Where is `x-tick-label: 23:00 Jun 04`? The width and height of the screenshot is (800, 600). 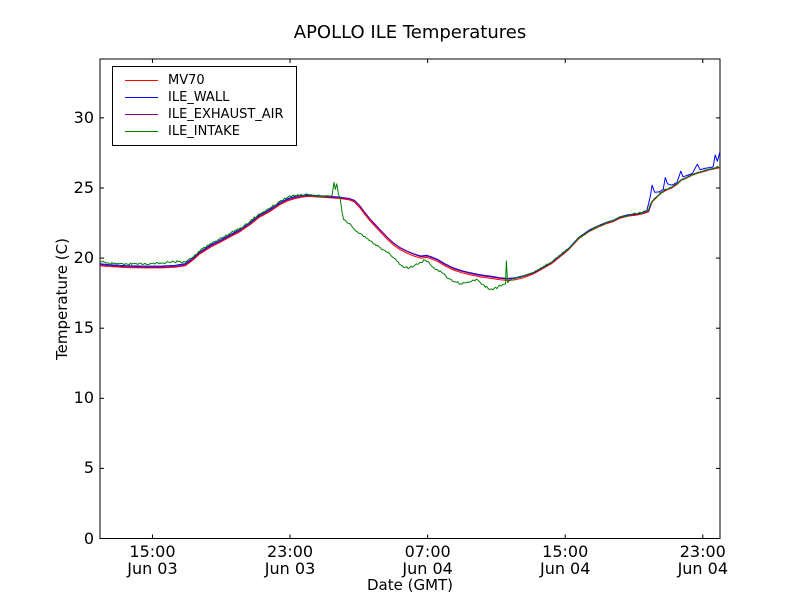
x-tick-label: 23:00 Jun 04 is located at coordinates (703, 560).